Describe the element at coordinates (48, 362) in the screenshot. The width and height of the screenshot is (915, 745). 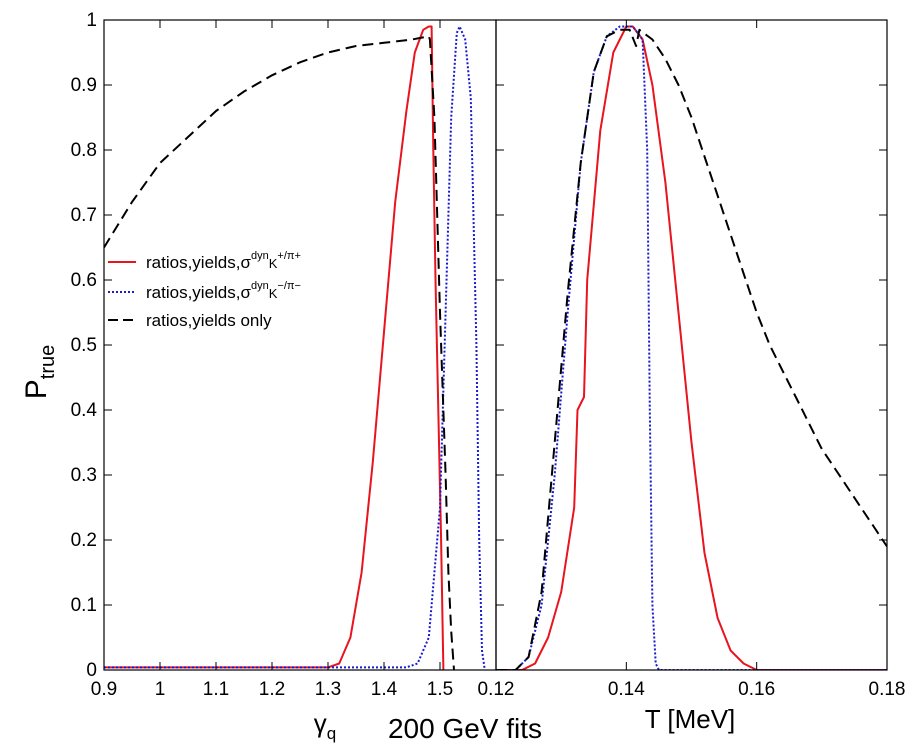
I see `y-axis-label-sub: true` at that location.